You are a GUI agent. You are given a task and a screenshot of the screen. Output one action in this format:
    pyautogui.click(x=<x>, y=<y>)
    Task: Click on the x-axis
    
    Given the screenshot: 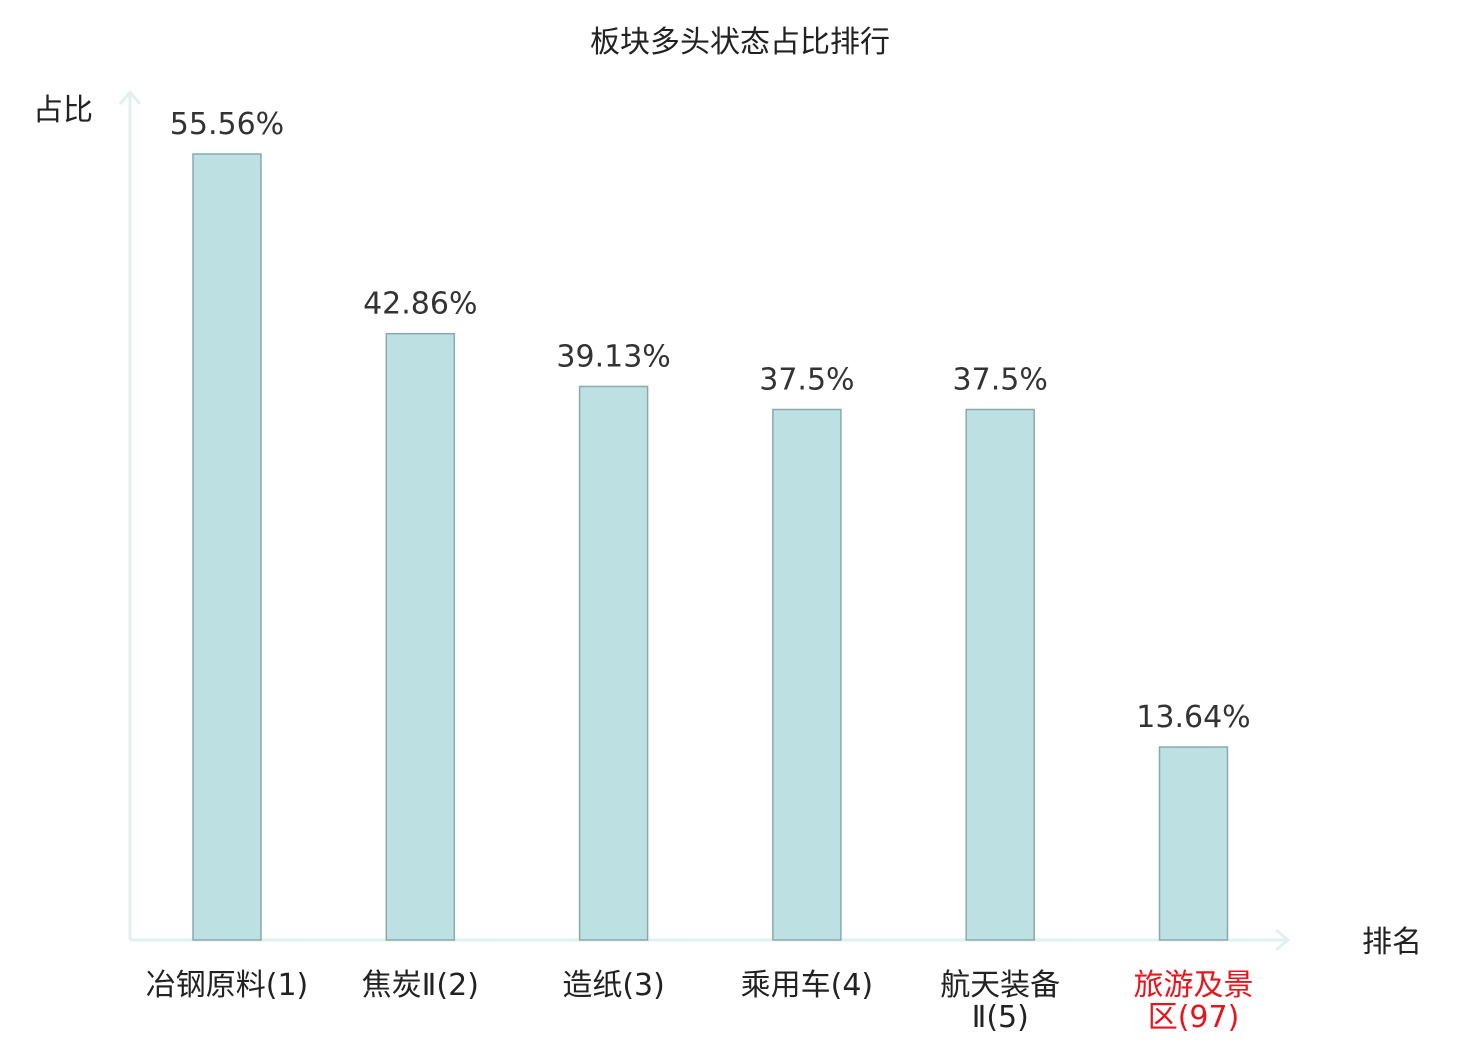 What is the action you would take?
    pyautogui.click(x=710, y=940)
    